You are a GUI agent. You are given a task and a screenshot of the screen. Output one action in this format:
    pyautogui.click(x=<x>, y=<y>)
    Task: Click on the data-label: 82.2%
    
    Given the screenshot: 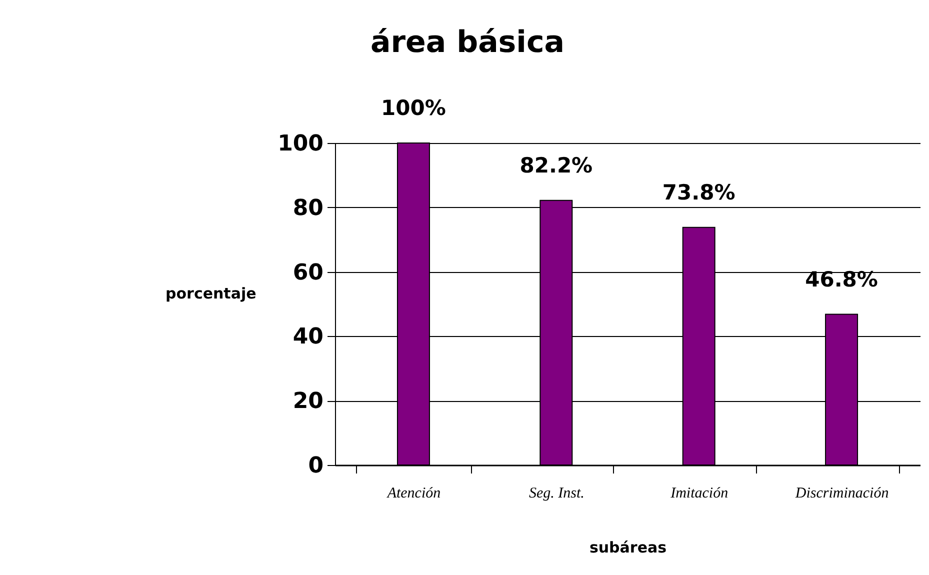 What is the action you would take?
    pyautogui.click(x=556, y=165)
    